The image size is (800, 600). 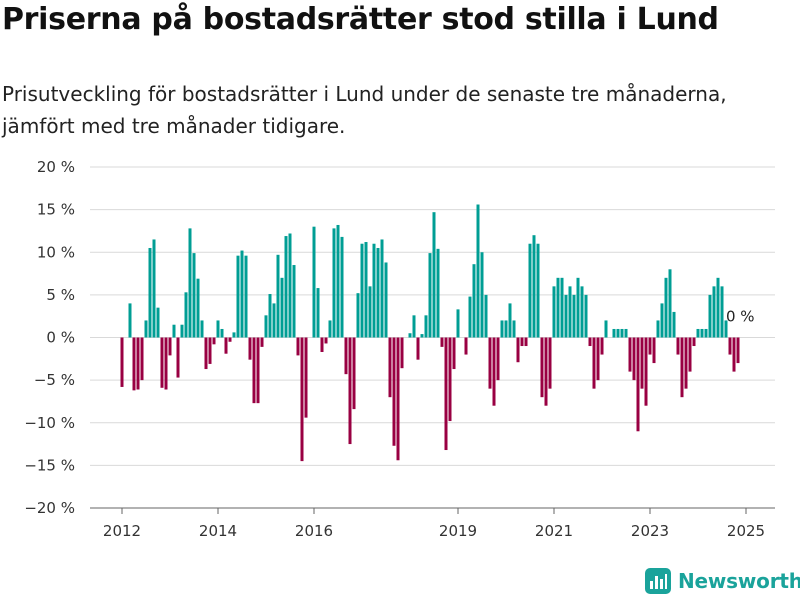 I want to click on x-tick-label: 2014, so click(x=218, y=531).